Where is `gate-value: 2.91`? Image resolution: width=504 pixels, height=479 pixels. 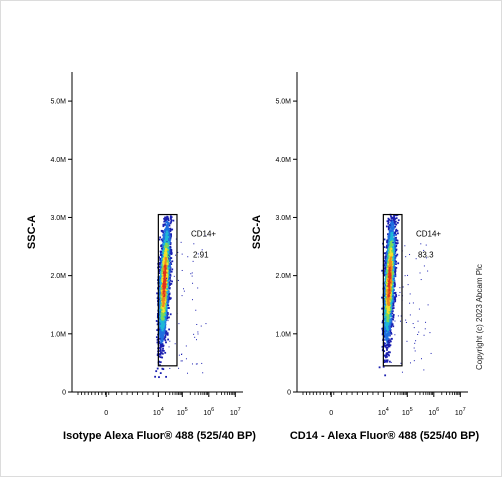 gate-value: 2.91 is located at coordinates (201, 255).